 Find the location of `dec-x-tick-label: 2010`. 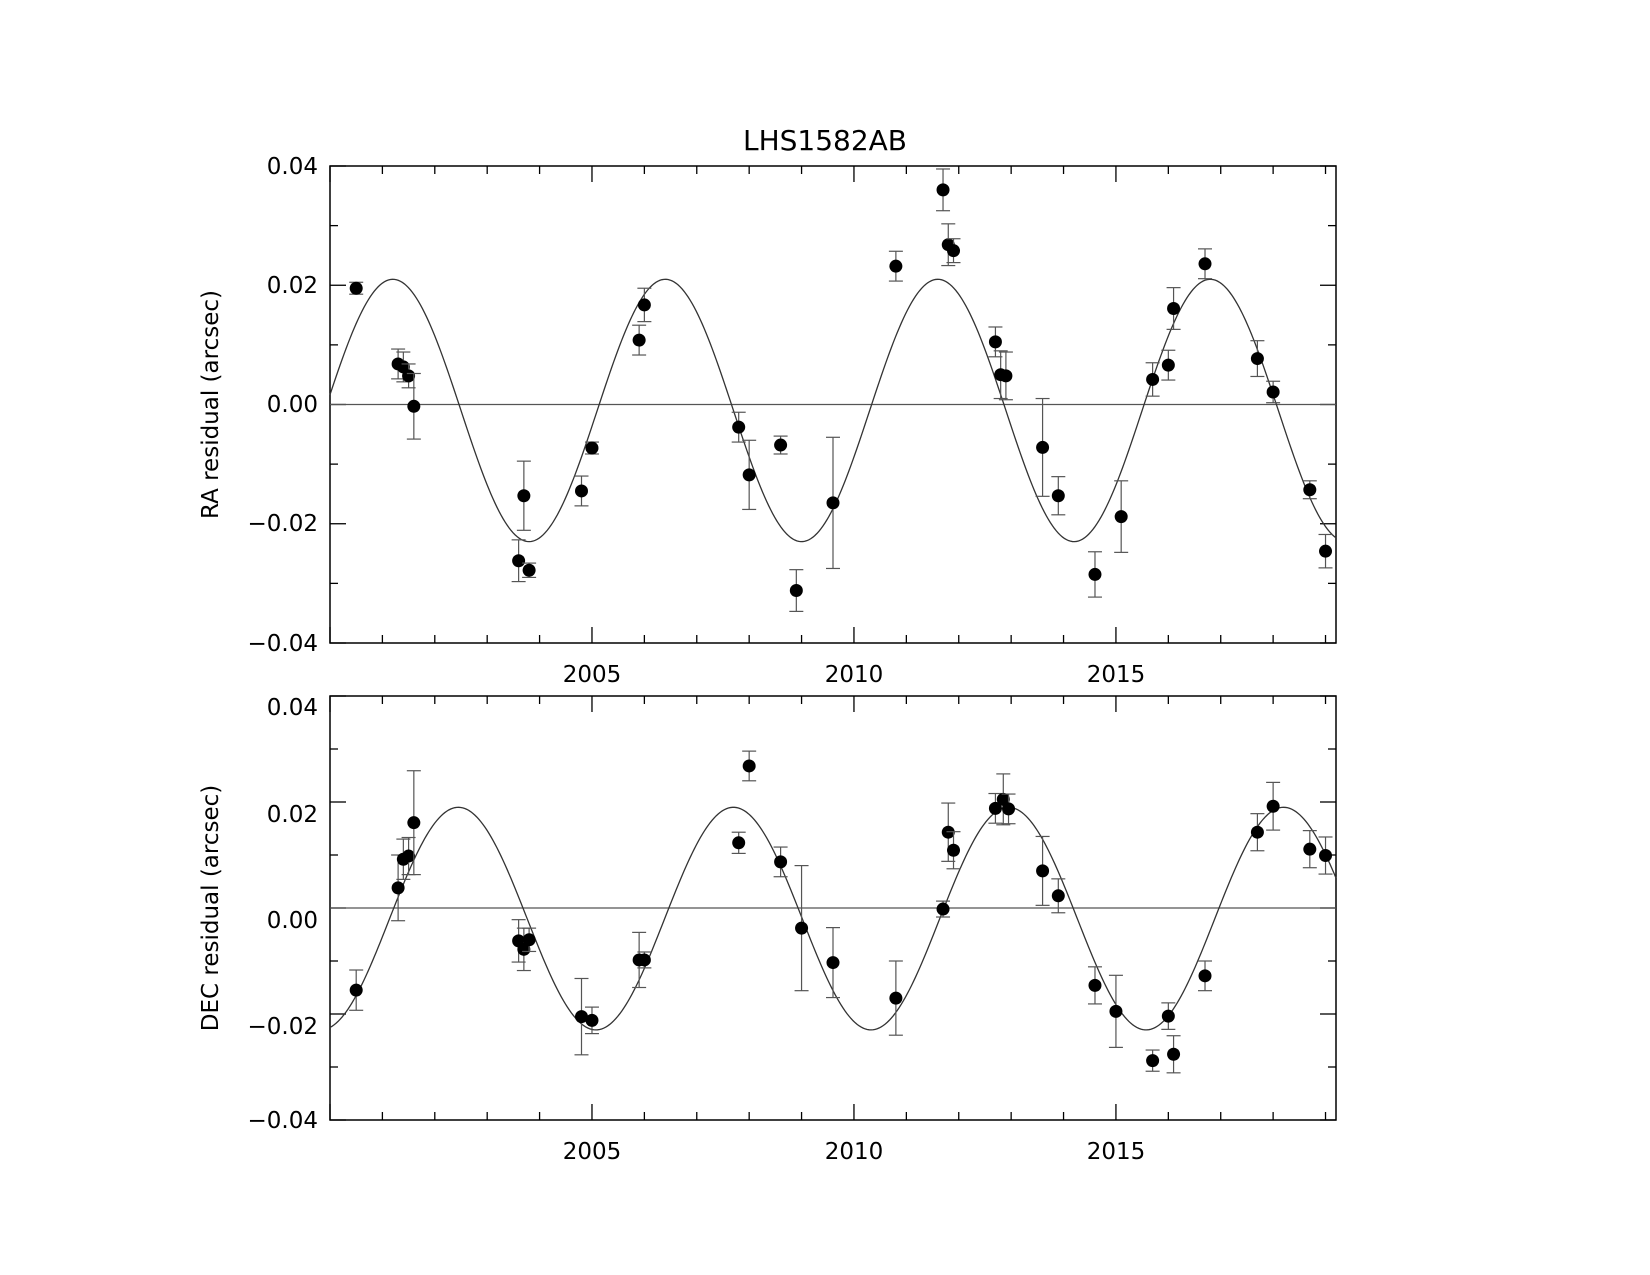

dec-x-tick-label: 2010 is located at coordinates (854, 1152).